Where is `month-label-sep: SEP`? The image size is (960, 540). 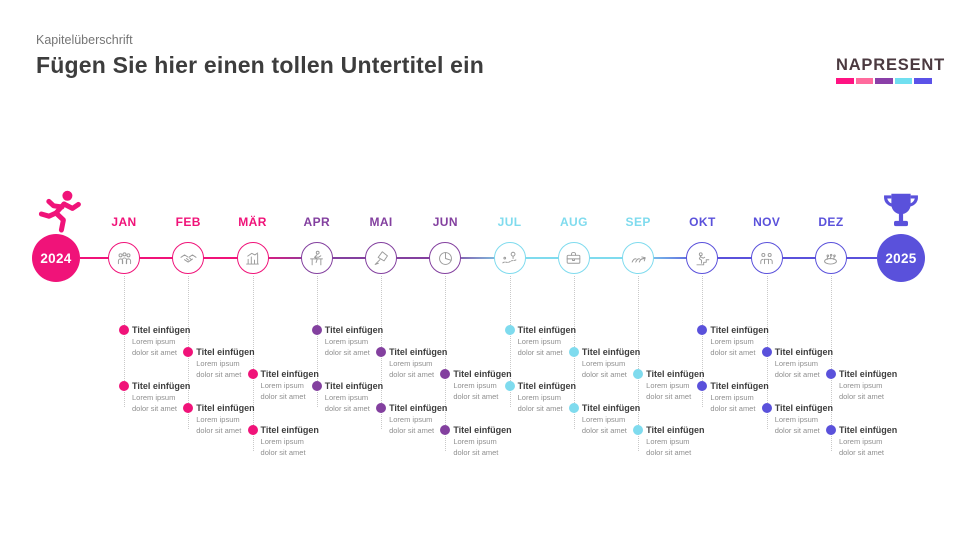 month-label-sep: SEP is located at coordinates (638, 222).